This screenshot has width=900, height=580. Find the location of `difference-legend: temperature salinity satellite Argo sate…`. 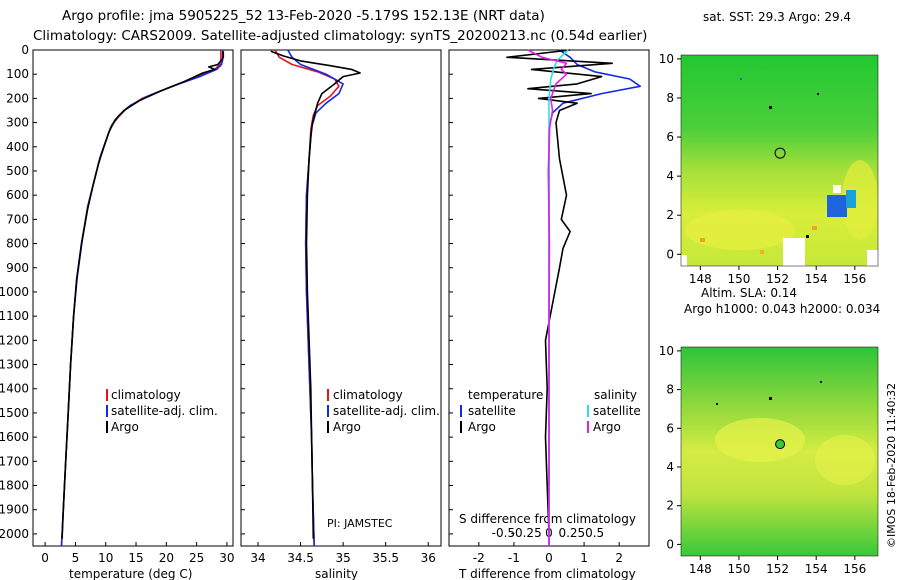

difference-legend: temperature salinity satellite Argo sate… is located at coordinates (550, 411).